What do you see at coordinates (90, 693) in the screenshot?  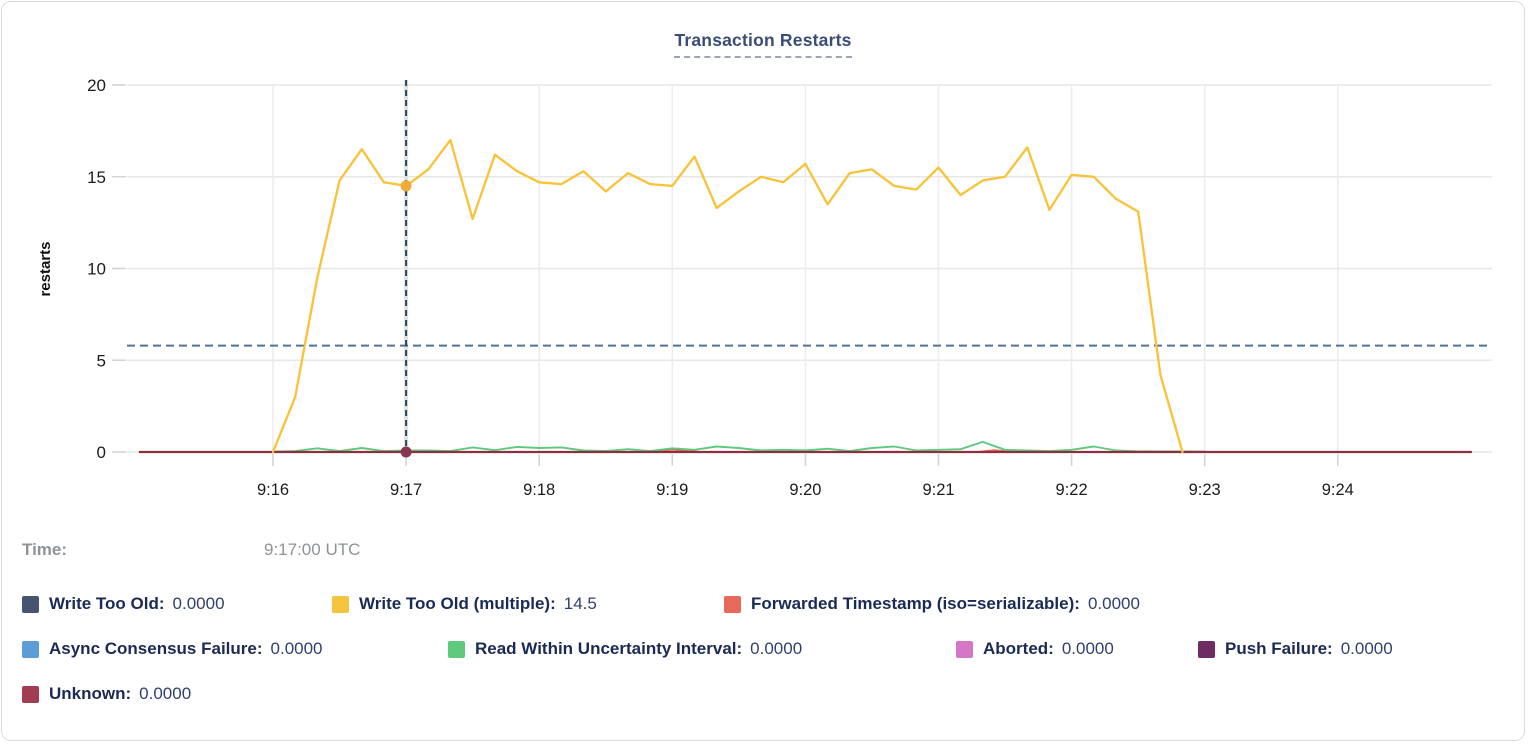 I see `legend-label: Unknown:` at bounding box center [90, 693].